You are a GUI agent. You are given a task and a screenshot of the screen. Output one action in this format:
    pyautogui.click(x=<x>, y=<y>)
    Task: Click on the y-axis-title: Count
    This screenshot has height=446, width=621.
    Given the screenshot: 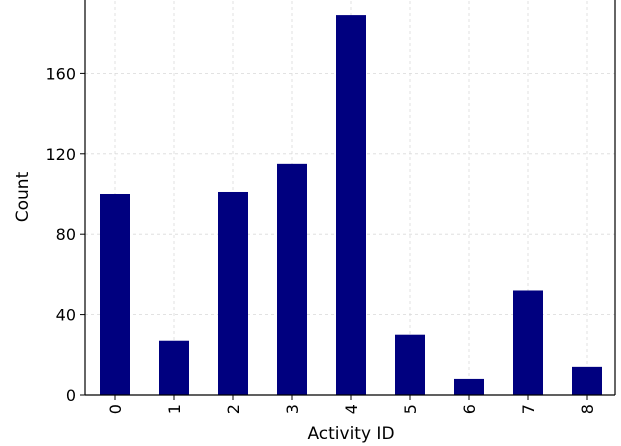 What is the action you would take?
    pyautogui.click(x=23, y=196)
    